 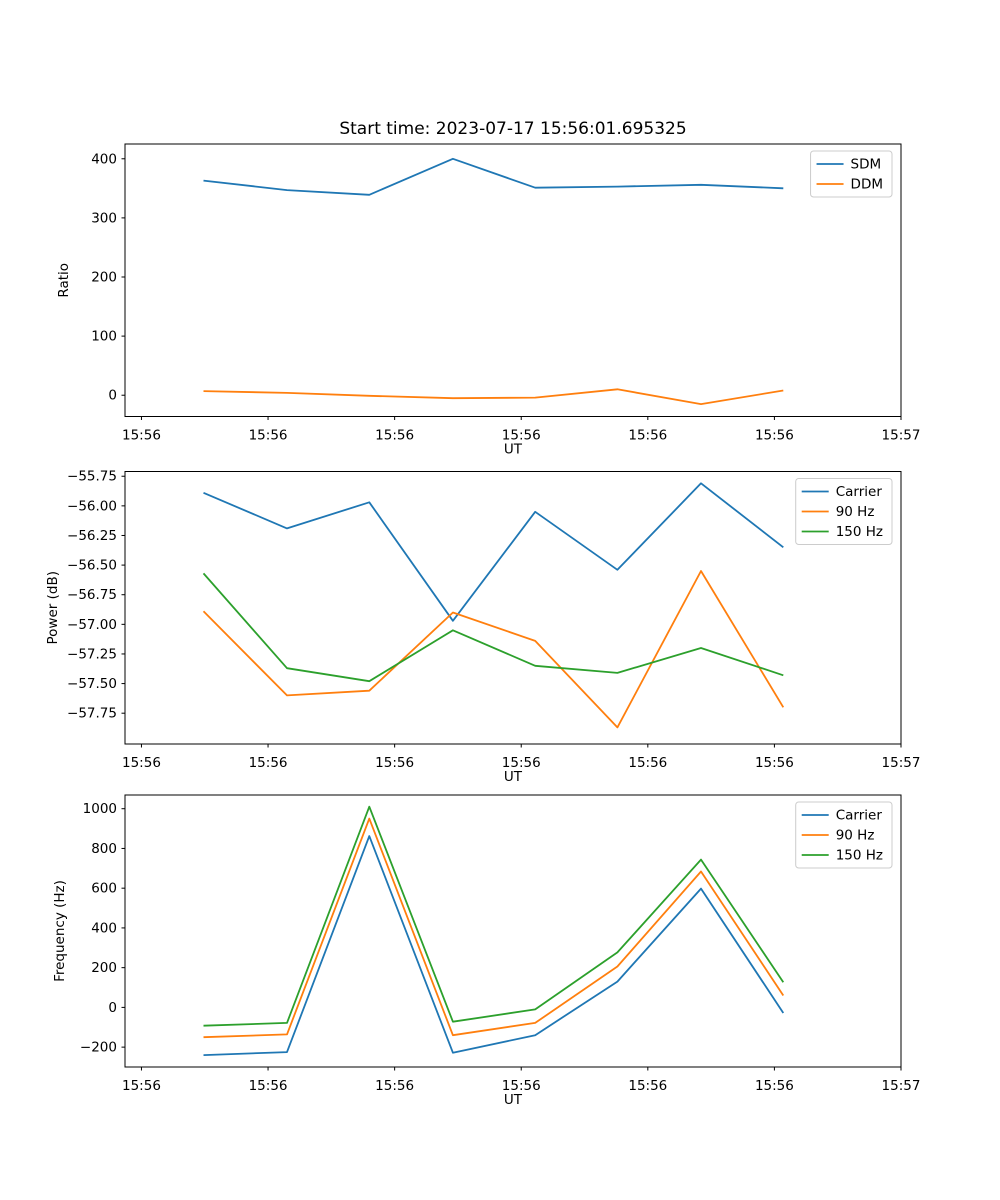 What do you see at coordinates (92, 477) in the screenshot?
I see `y-tick-label: −55.75` at bounding box center [92, 477].